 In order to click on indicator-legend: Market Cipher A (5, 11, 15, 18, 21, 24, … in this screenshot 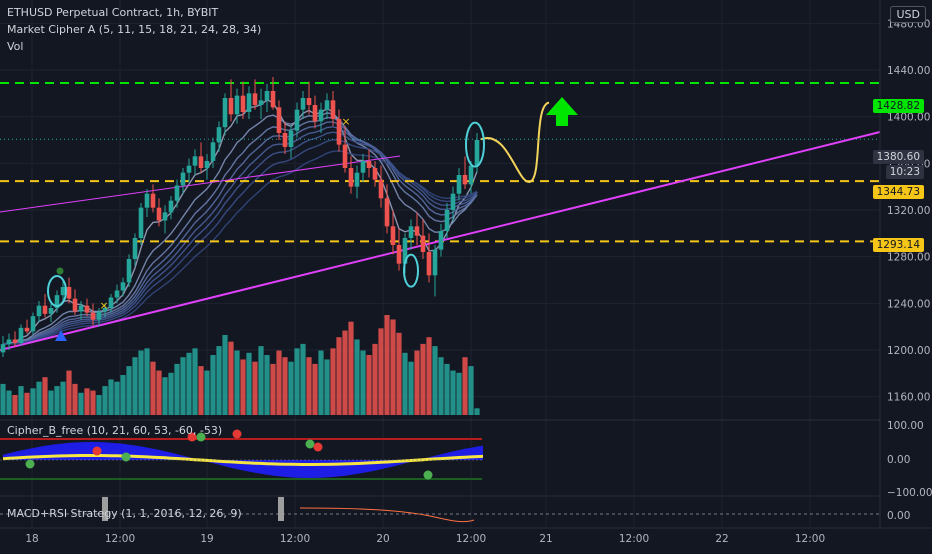, I will do `click(134, 29)`.